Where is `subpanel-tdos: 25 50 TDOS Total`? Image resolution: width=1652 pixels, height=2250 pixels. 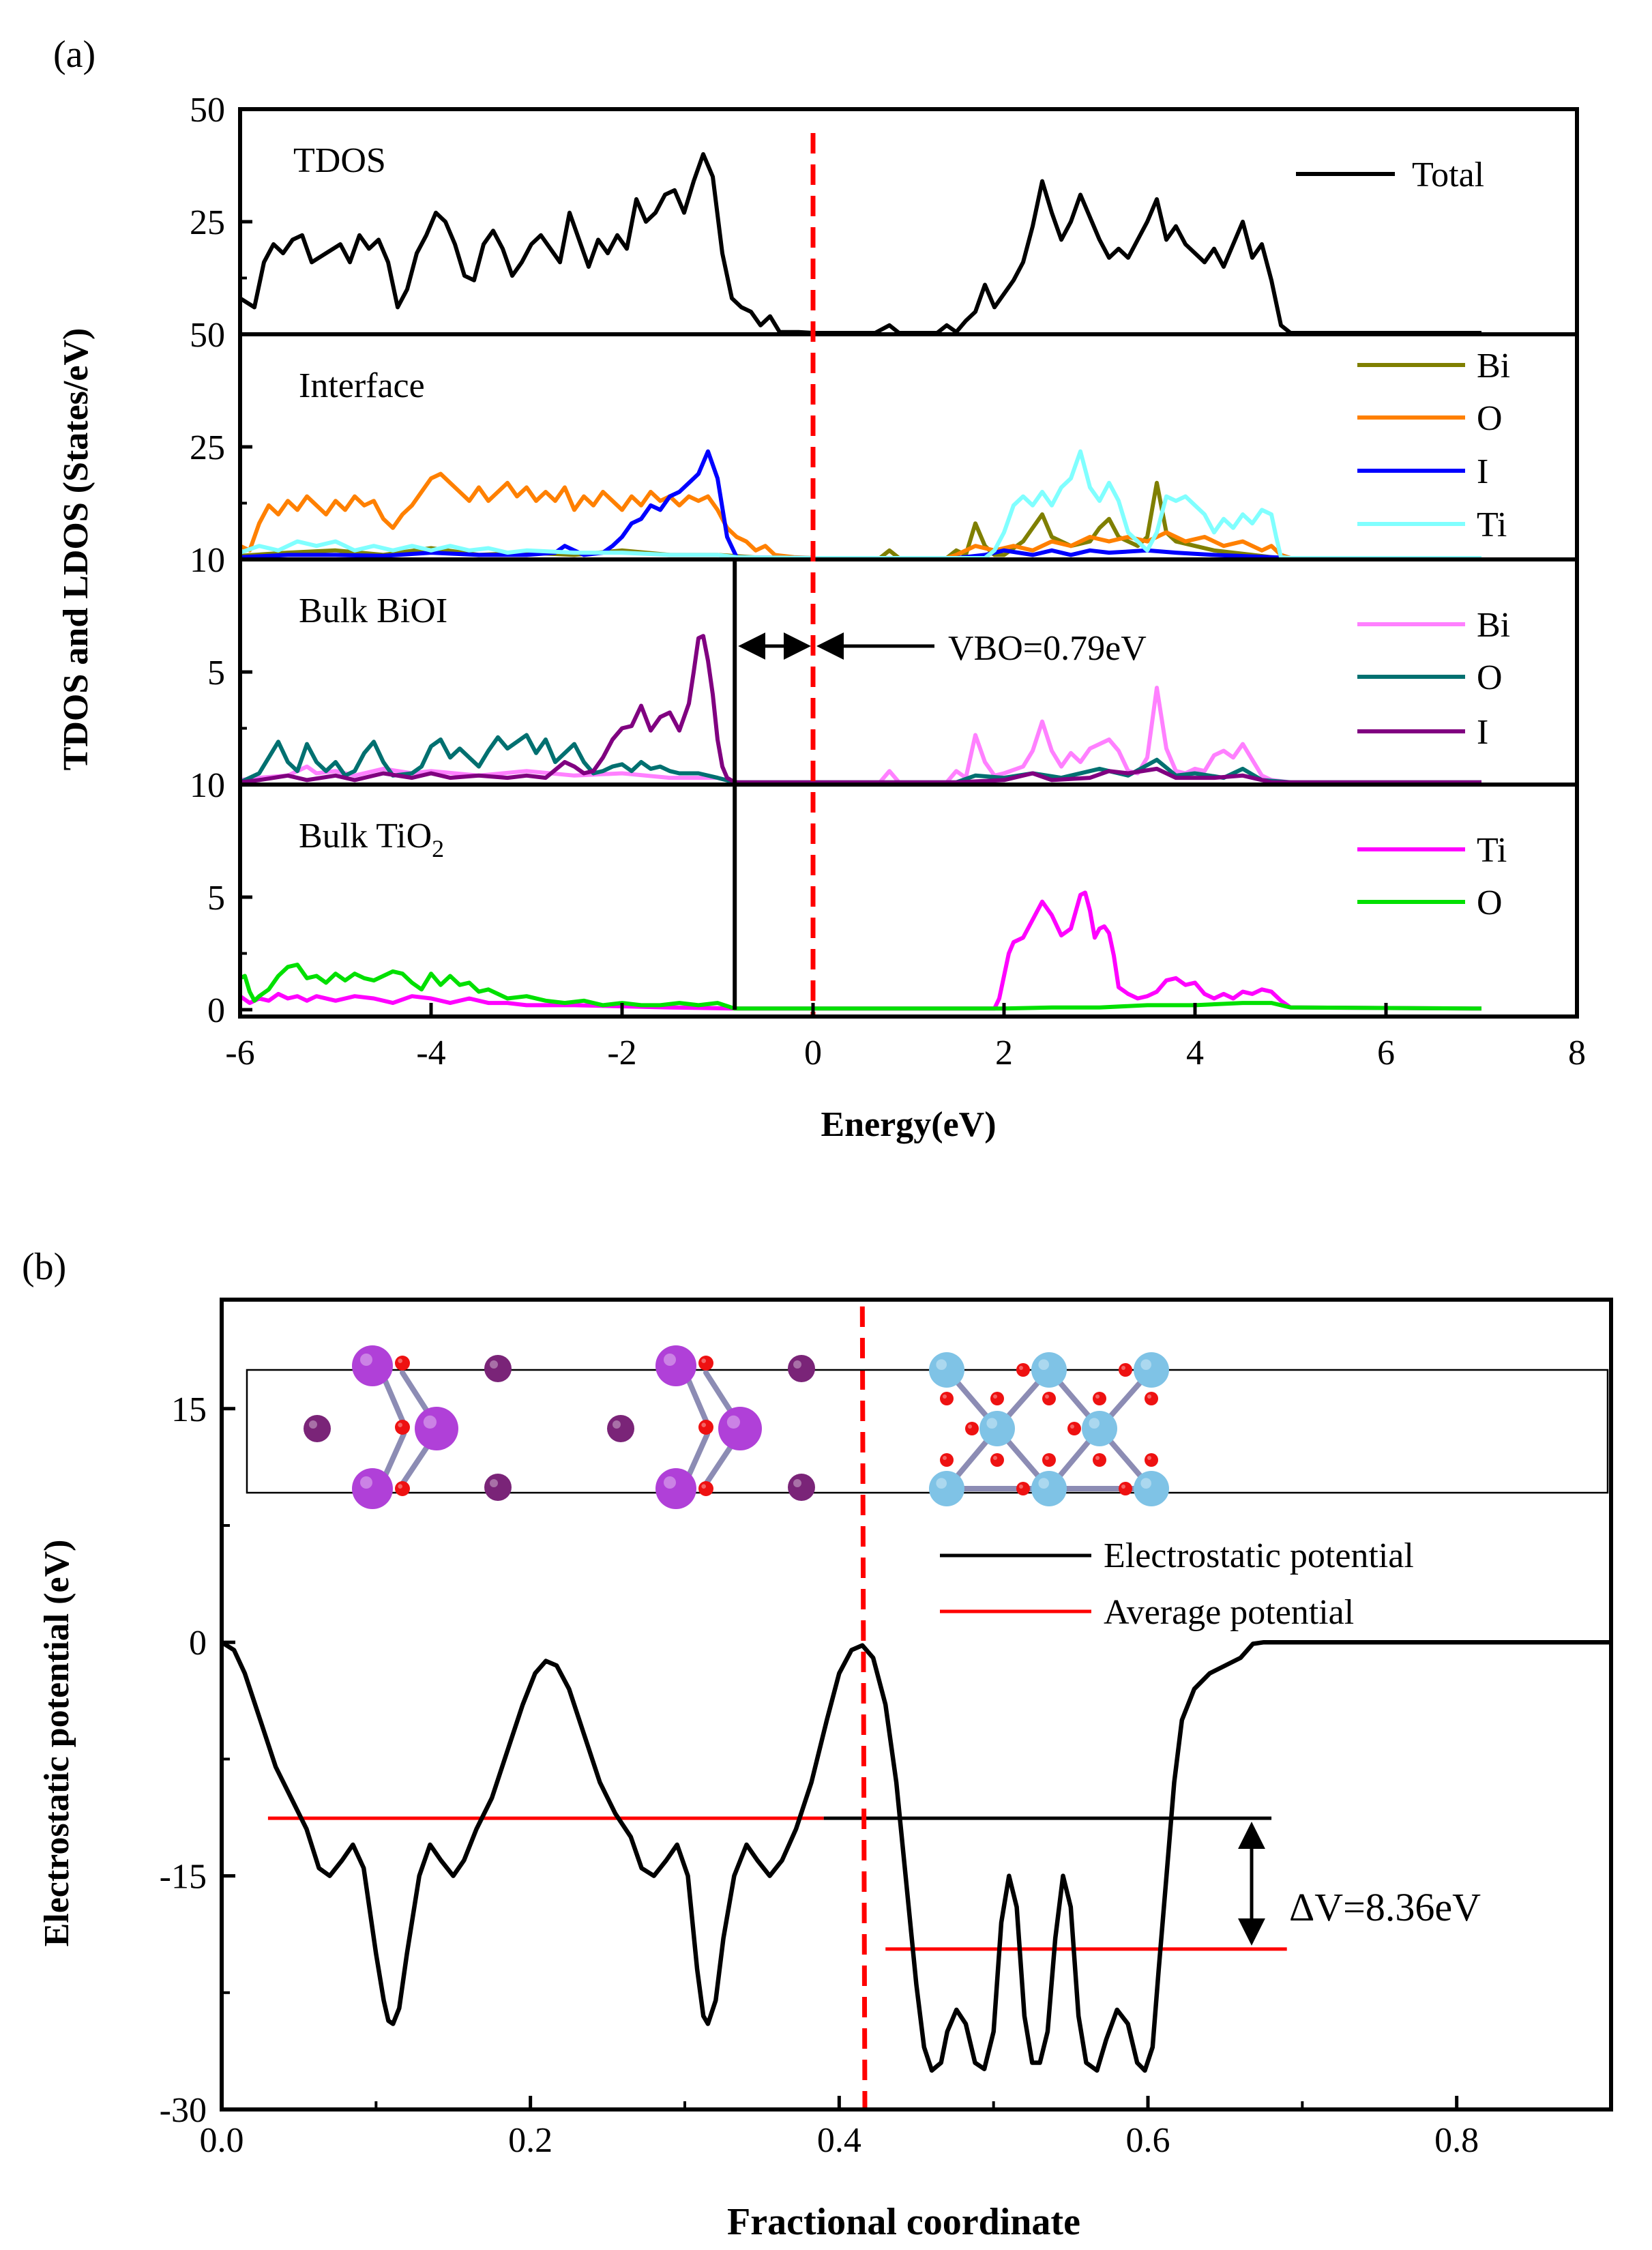 subpanel-tdos: 25 50 TDOS Total is located at coordinates (837, 213).